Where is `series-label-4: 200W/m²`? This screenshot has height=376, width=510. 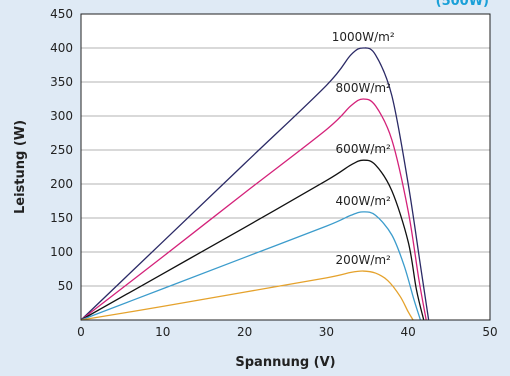
series-label-4: 200W/m² is located at coordinates (364, 260).